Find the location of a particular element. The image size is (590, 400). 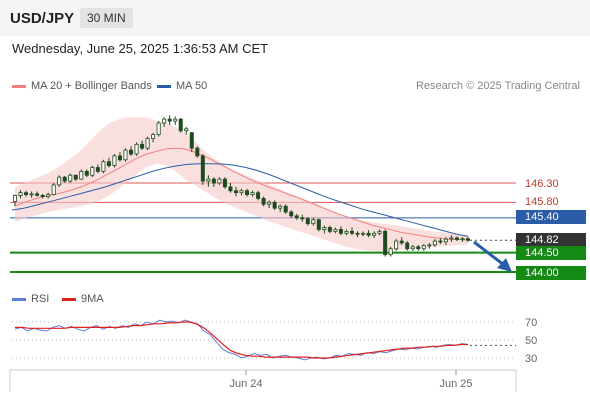

level-label-146-30: 146.30 is located at coordinates (542, 184).